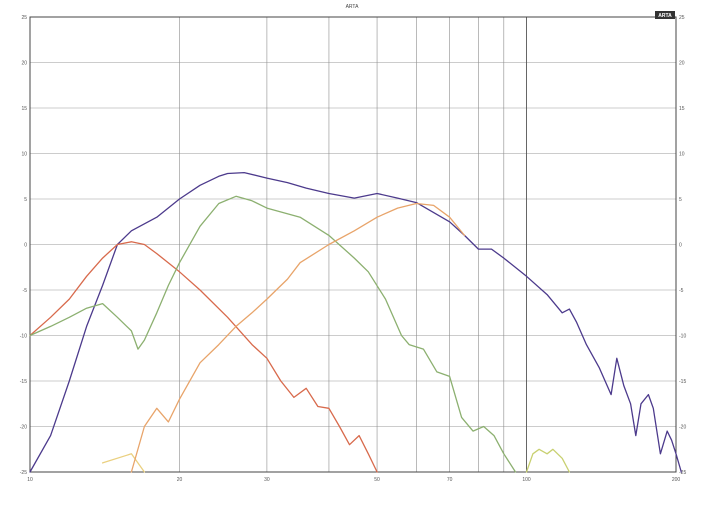 The height and width of the screenshot is (508, 705). Describe the element at coordinates (450, 480) in the screenshot. I see `x-tick-label: 70` at that location.